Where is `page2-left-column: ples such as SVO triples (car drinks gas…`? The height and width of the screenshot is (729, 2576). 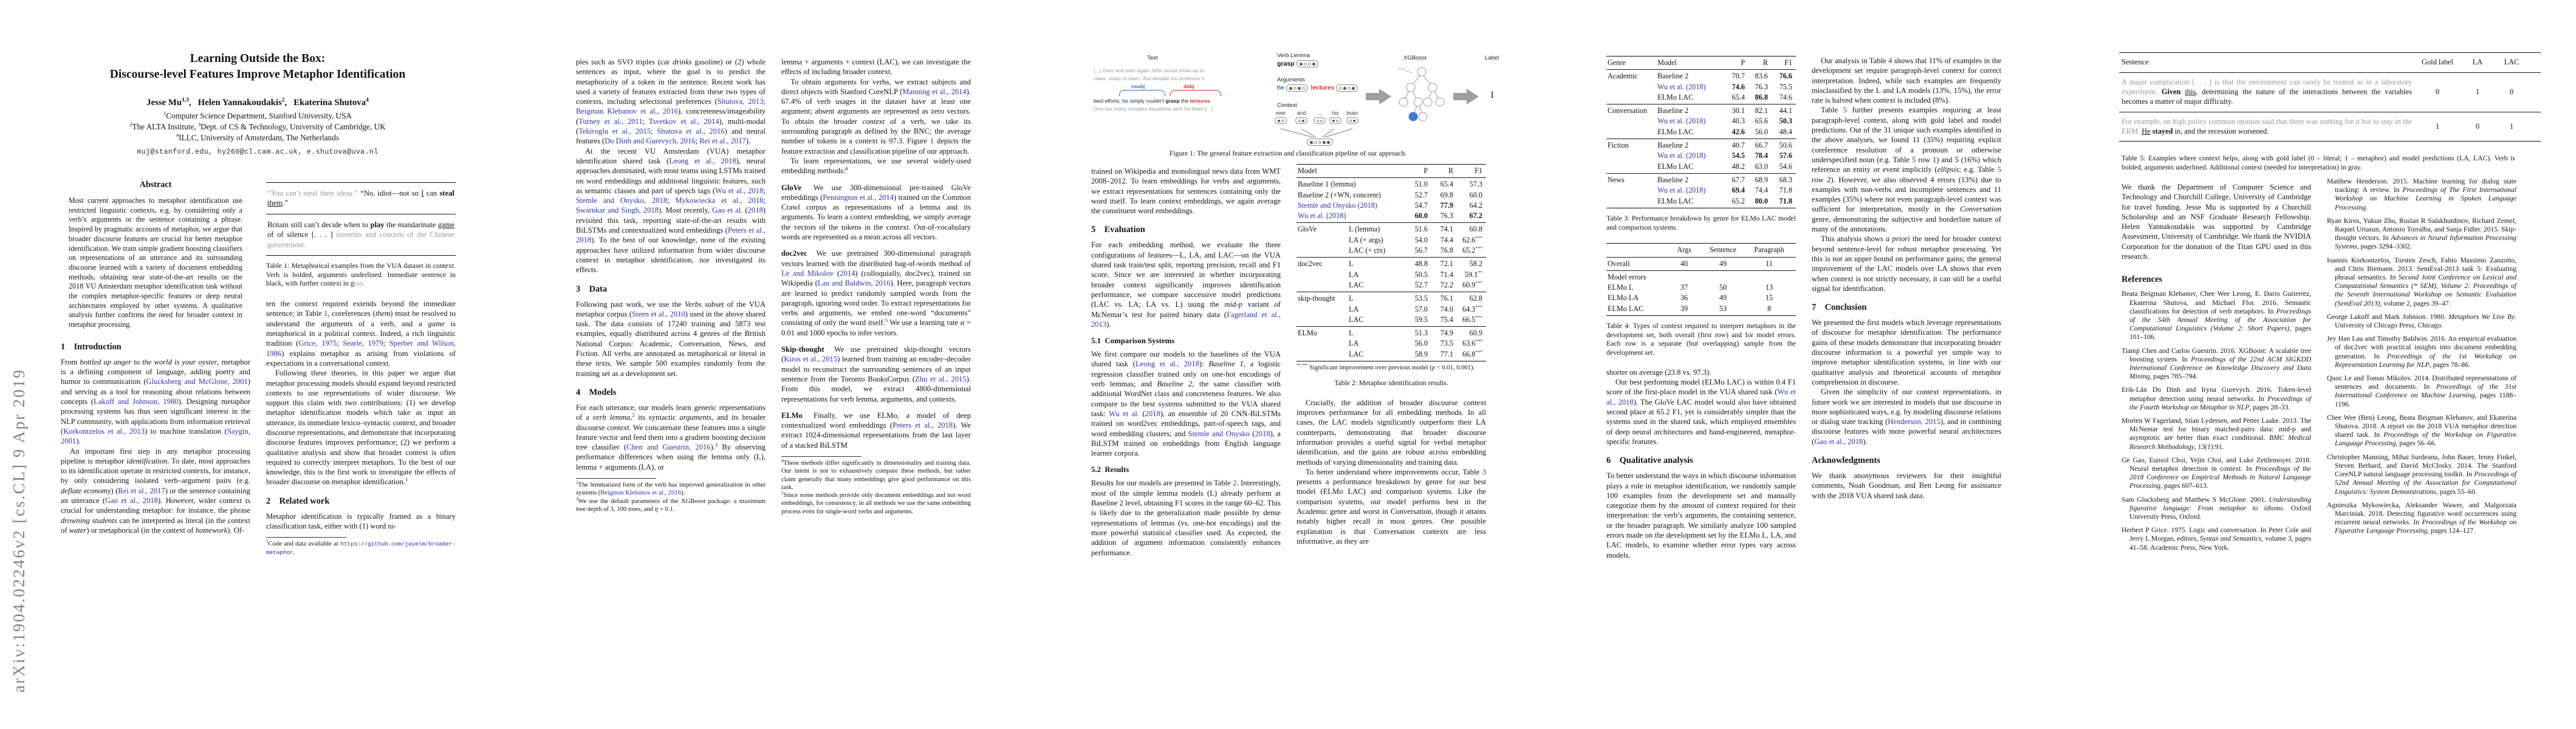 page2-left-column: ples such as SVO triples (car drinks gas… is located at coordinates (671, 285).